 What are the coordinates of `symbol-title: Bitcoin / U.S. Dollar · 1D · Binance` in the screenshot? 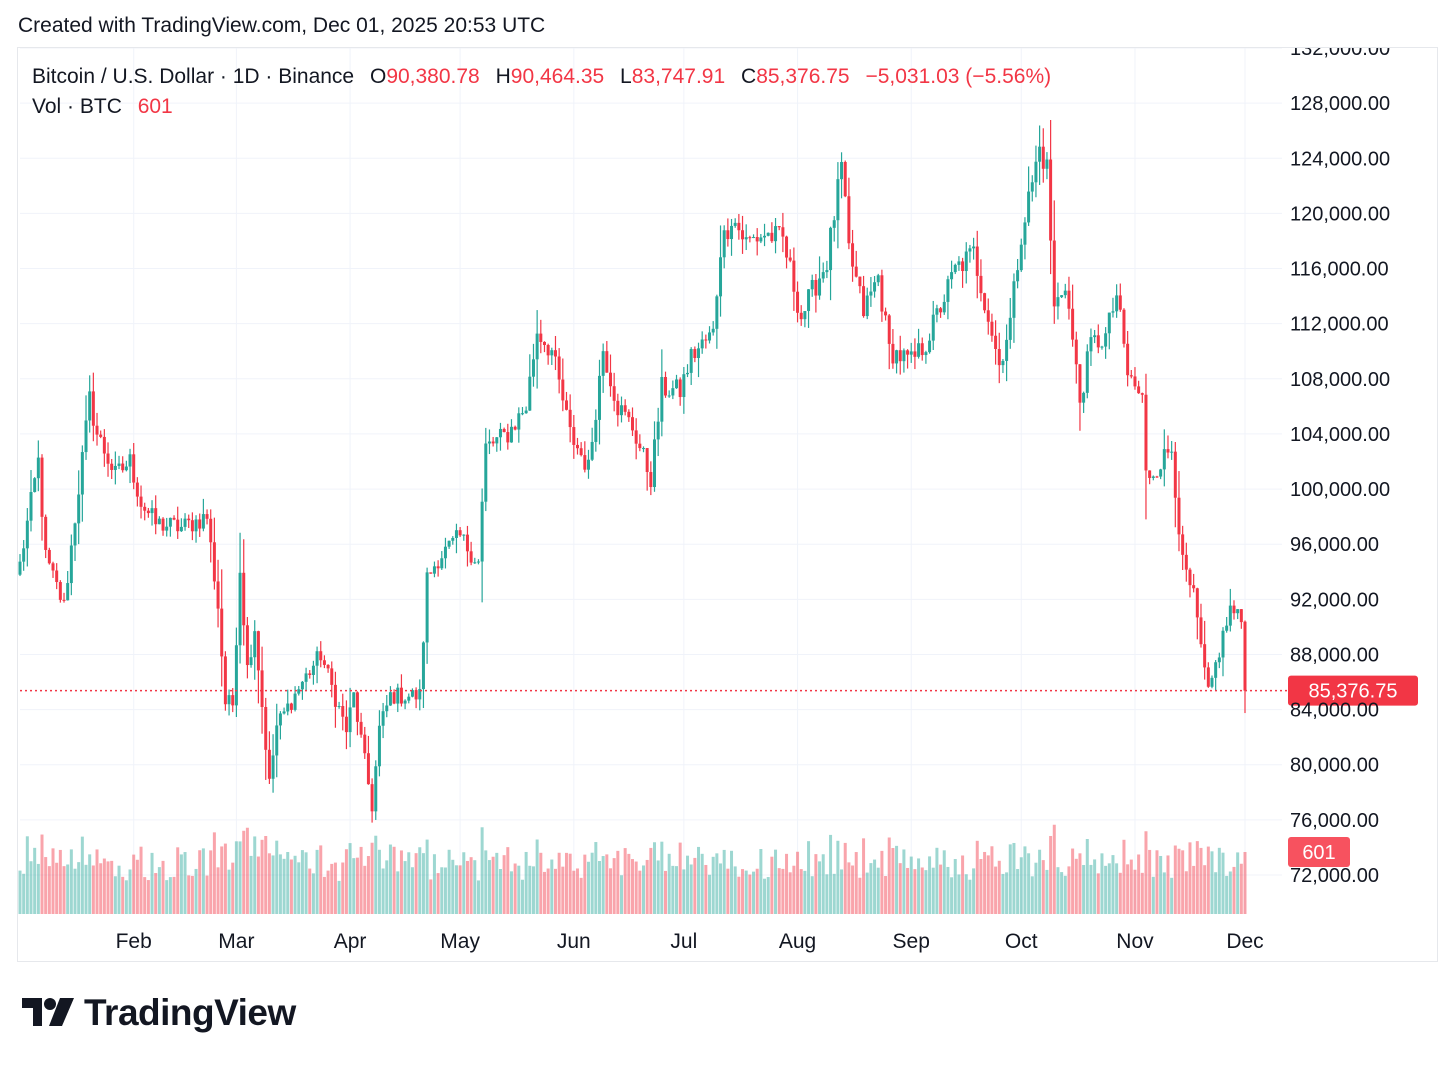 It's located at (193, 76).